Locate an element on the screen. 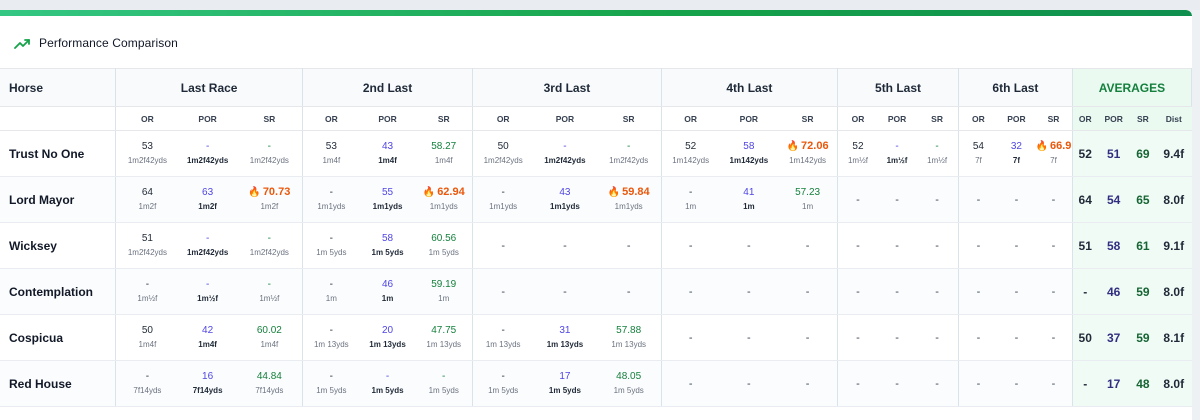 This screenshot has width=1200, height=420. horse-sub-header is located at coordinates (58, 118).